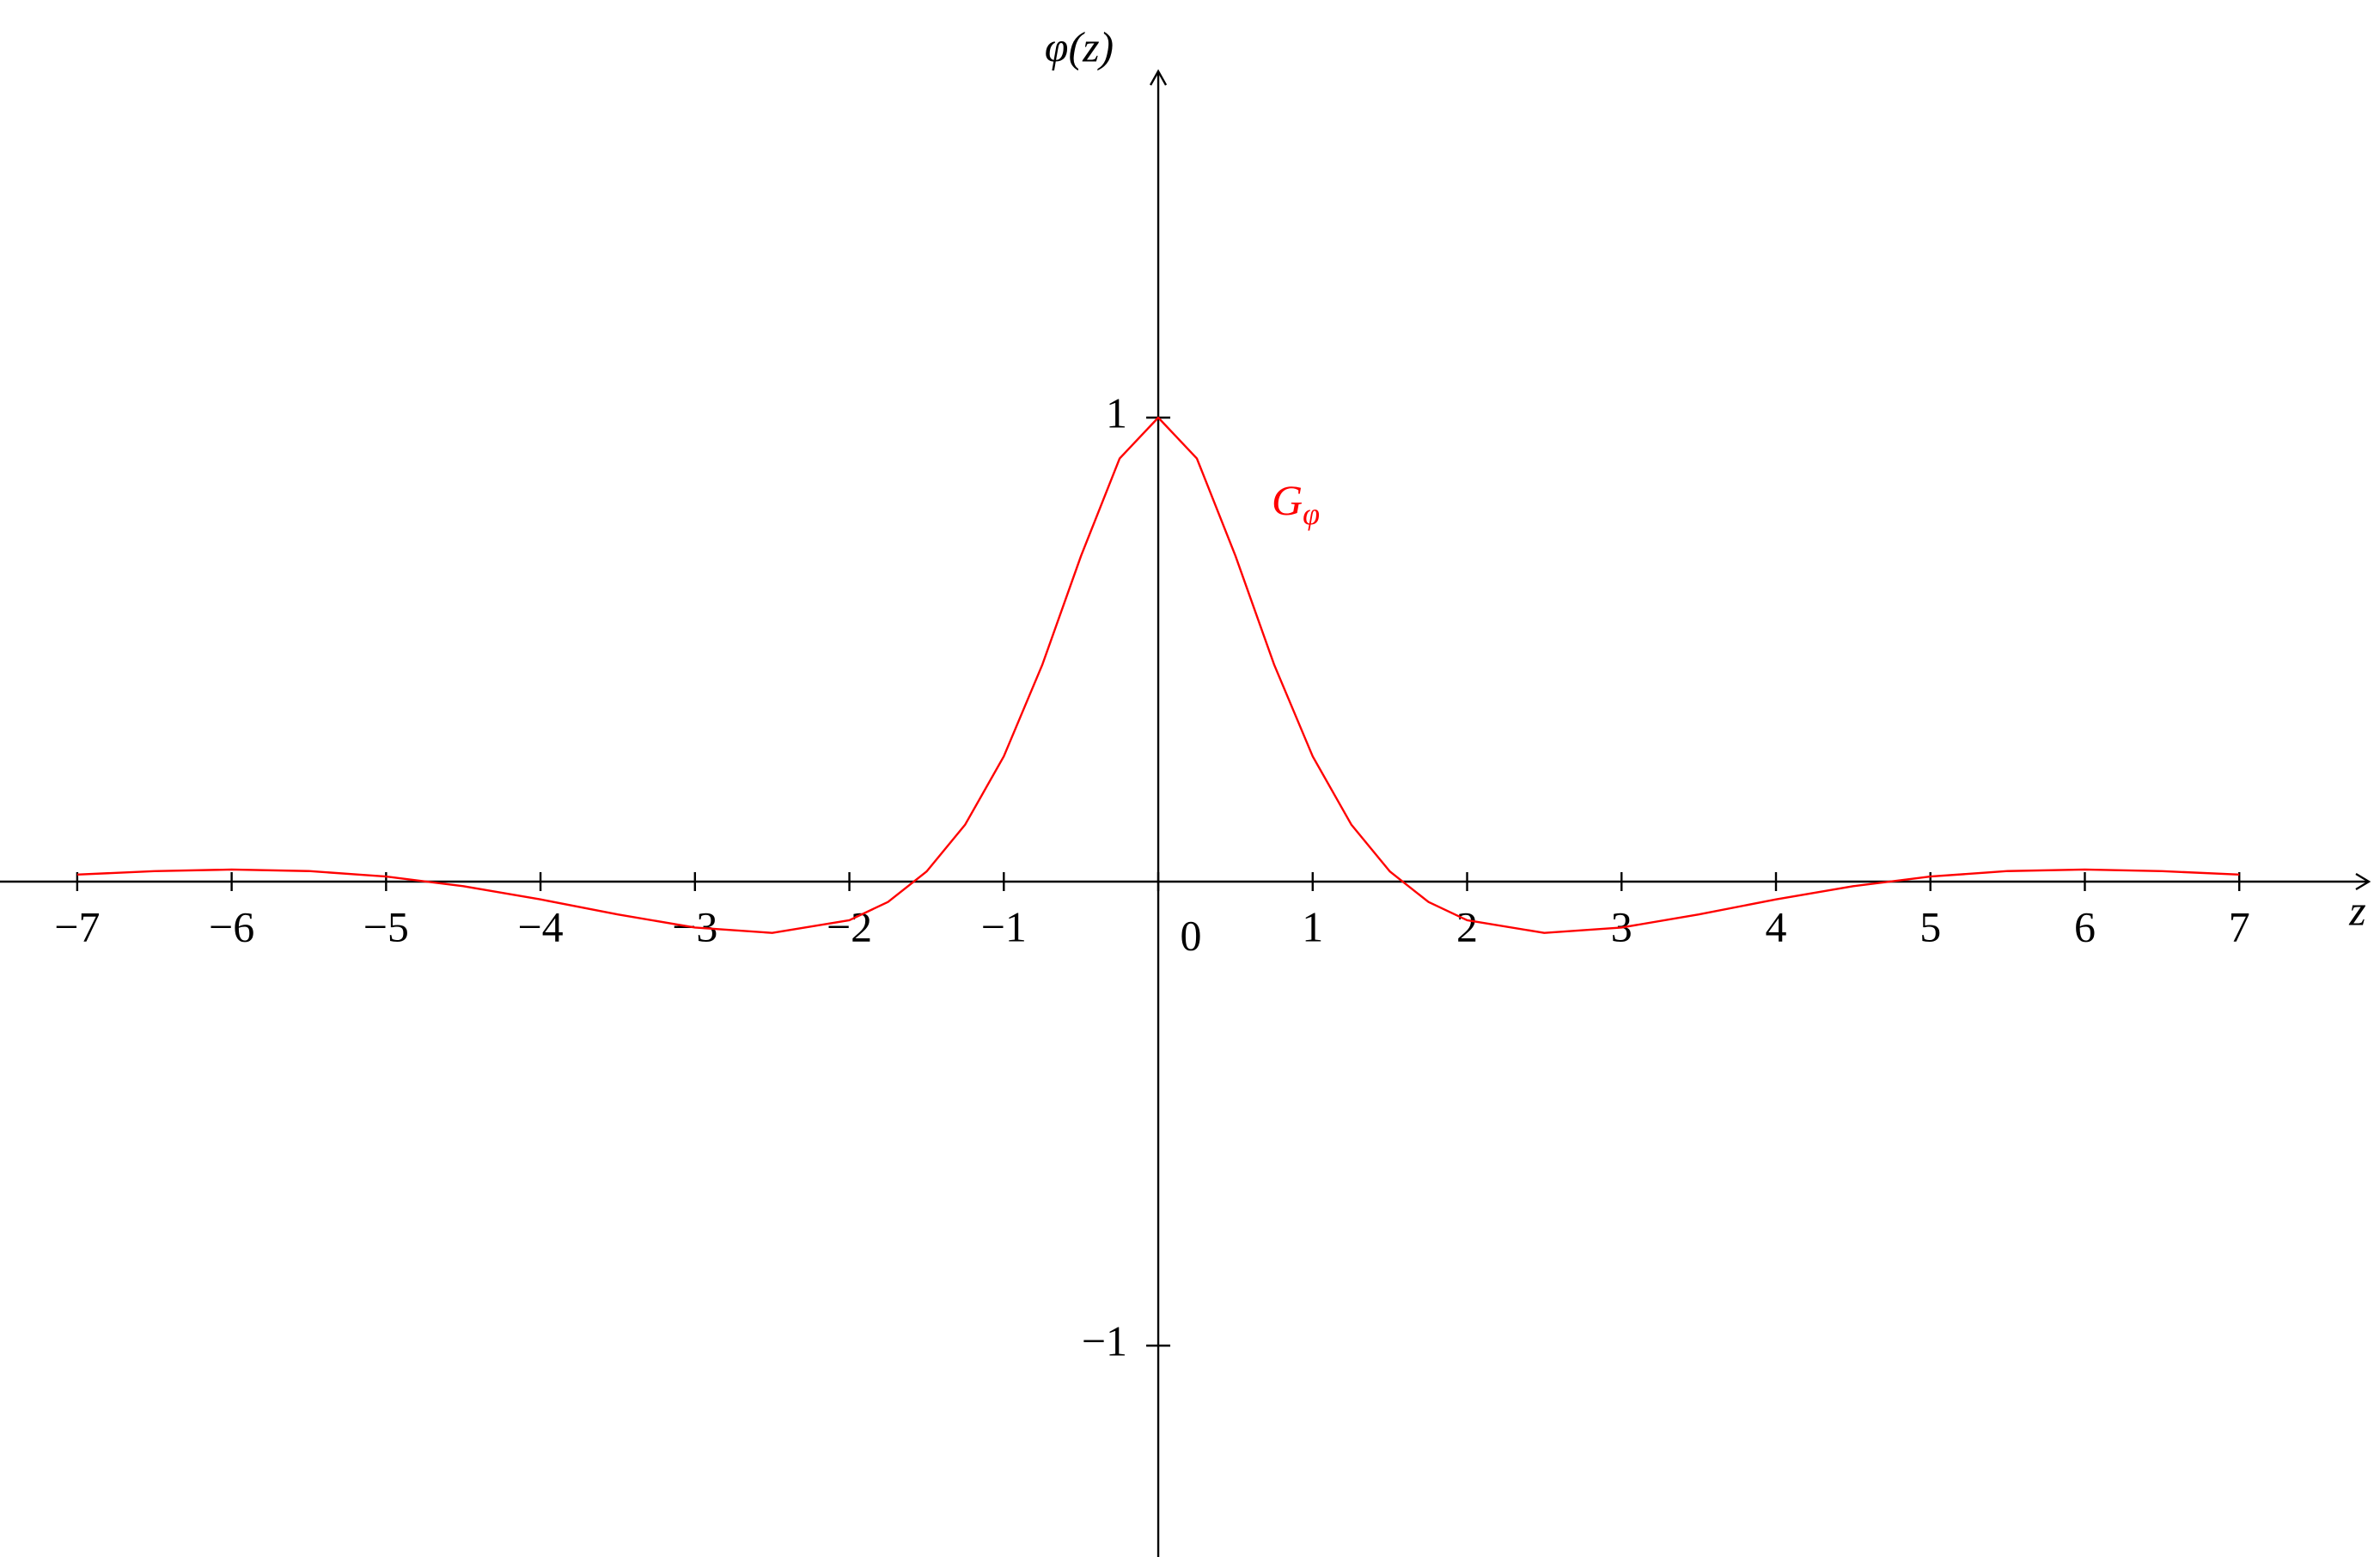  Describe the element at coordinates (2363, 881) in the screenshot. I see `x-axis-arrow` at that location.